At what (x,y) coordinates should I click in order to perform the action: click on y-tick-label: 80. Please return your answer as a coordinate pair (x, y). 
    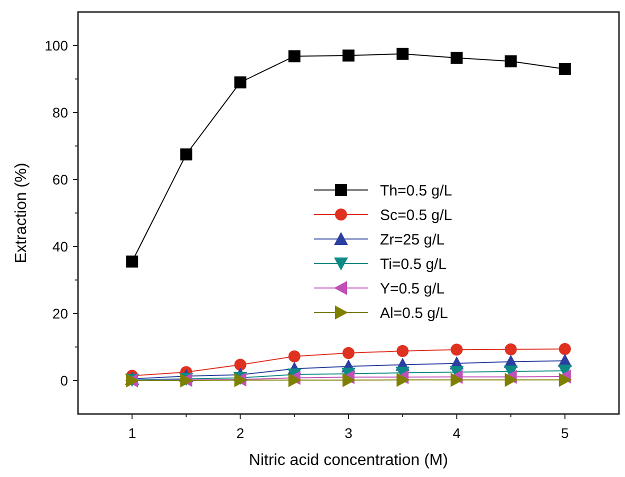
    Looking at the image, I should click on (60, 112).